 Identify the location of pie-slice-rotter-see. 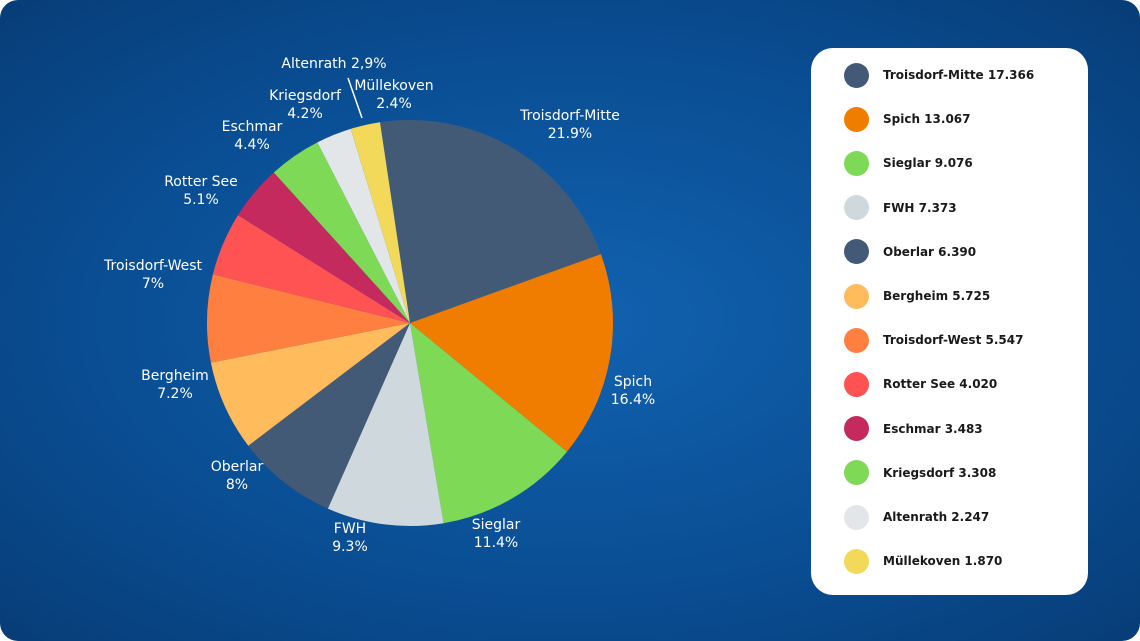
(311, 269).